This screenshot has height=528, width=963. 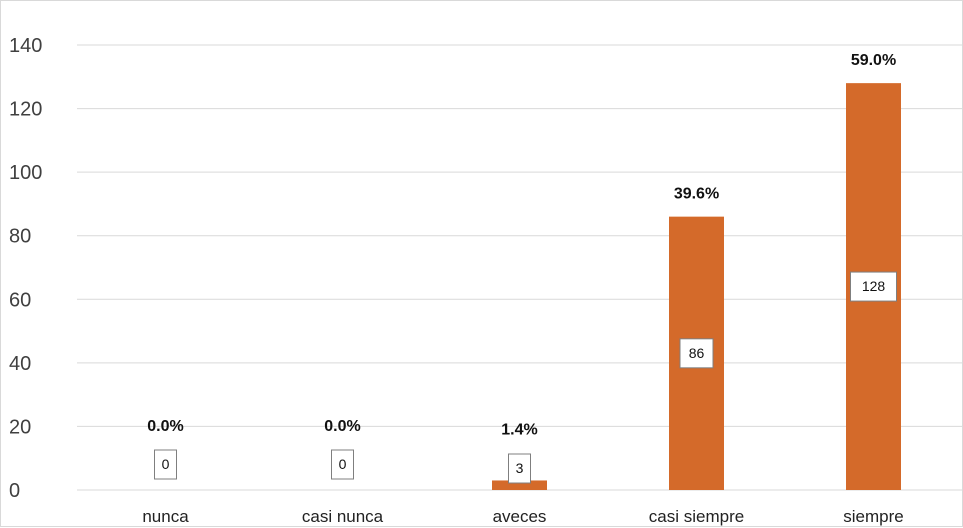 I want to click on y-tick-label: 80, so click(x=20, y=237).